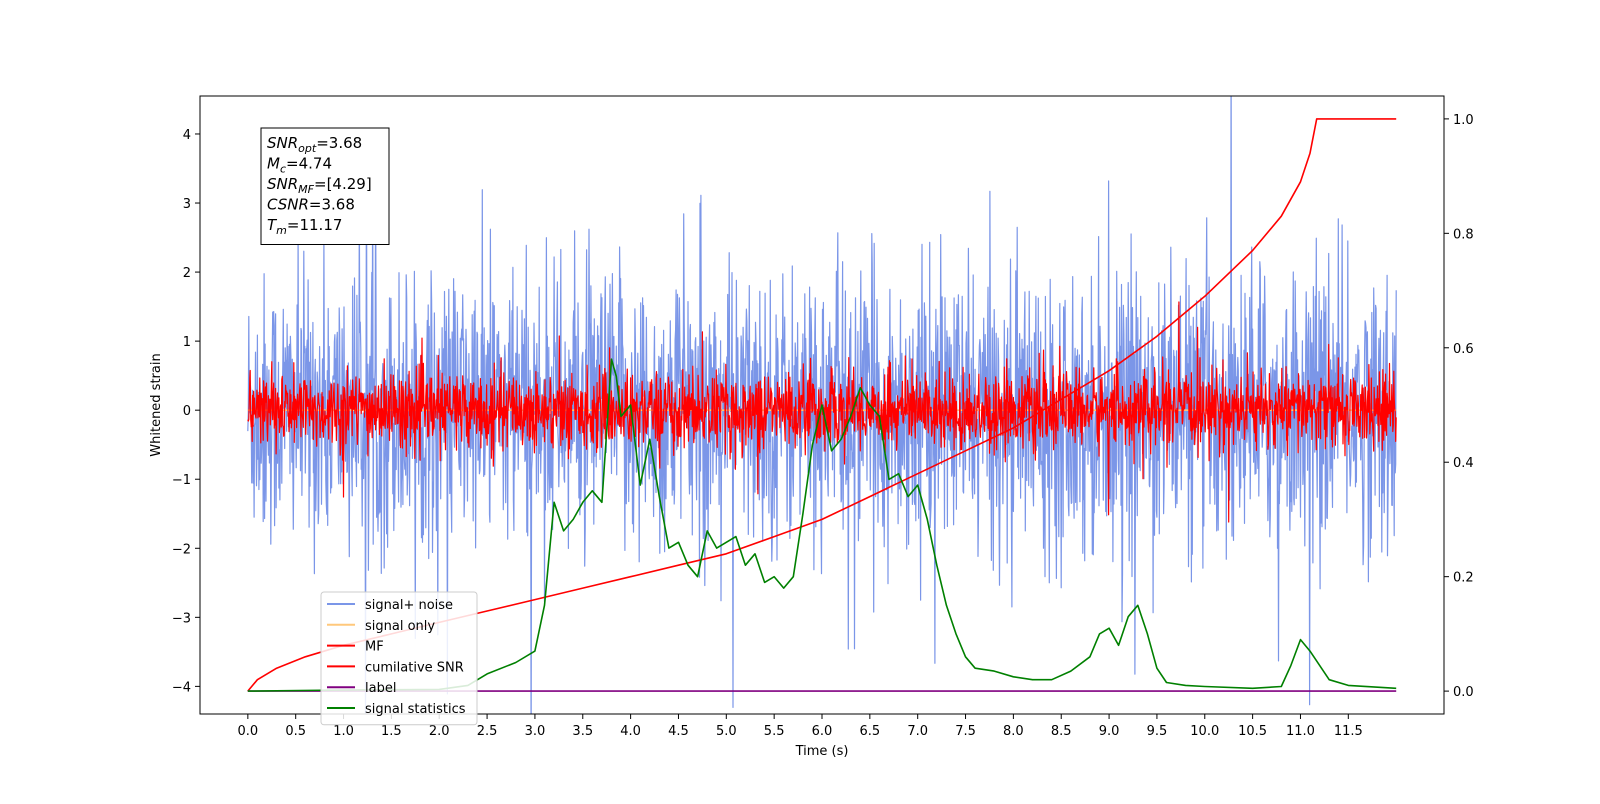 The width and height of the screenshot is (1600, 804). Describe the element at coordinates (870, 731) in the screenshot. I see `x-tick-label: 6.5` at that location.